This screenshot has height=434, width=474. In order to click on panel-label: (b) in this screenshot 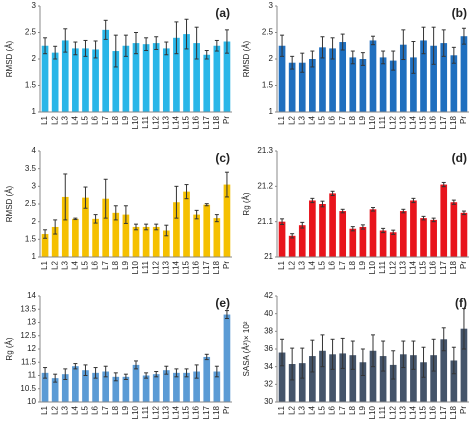, I will do `click(459, 13)`.